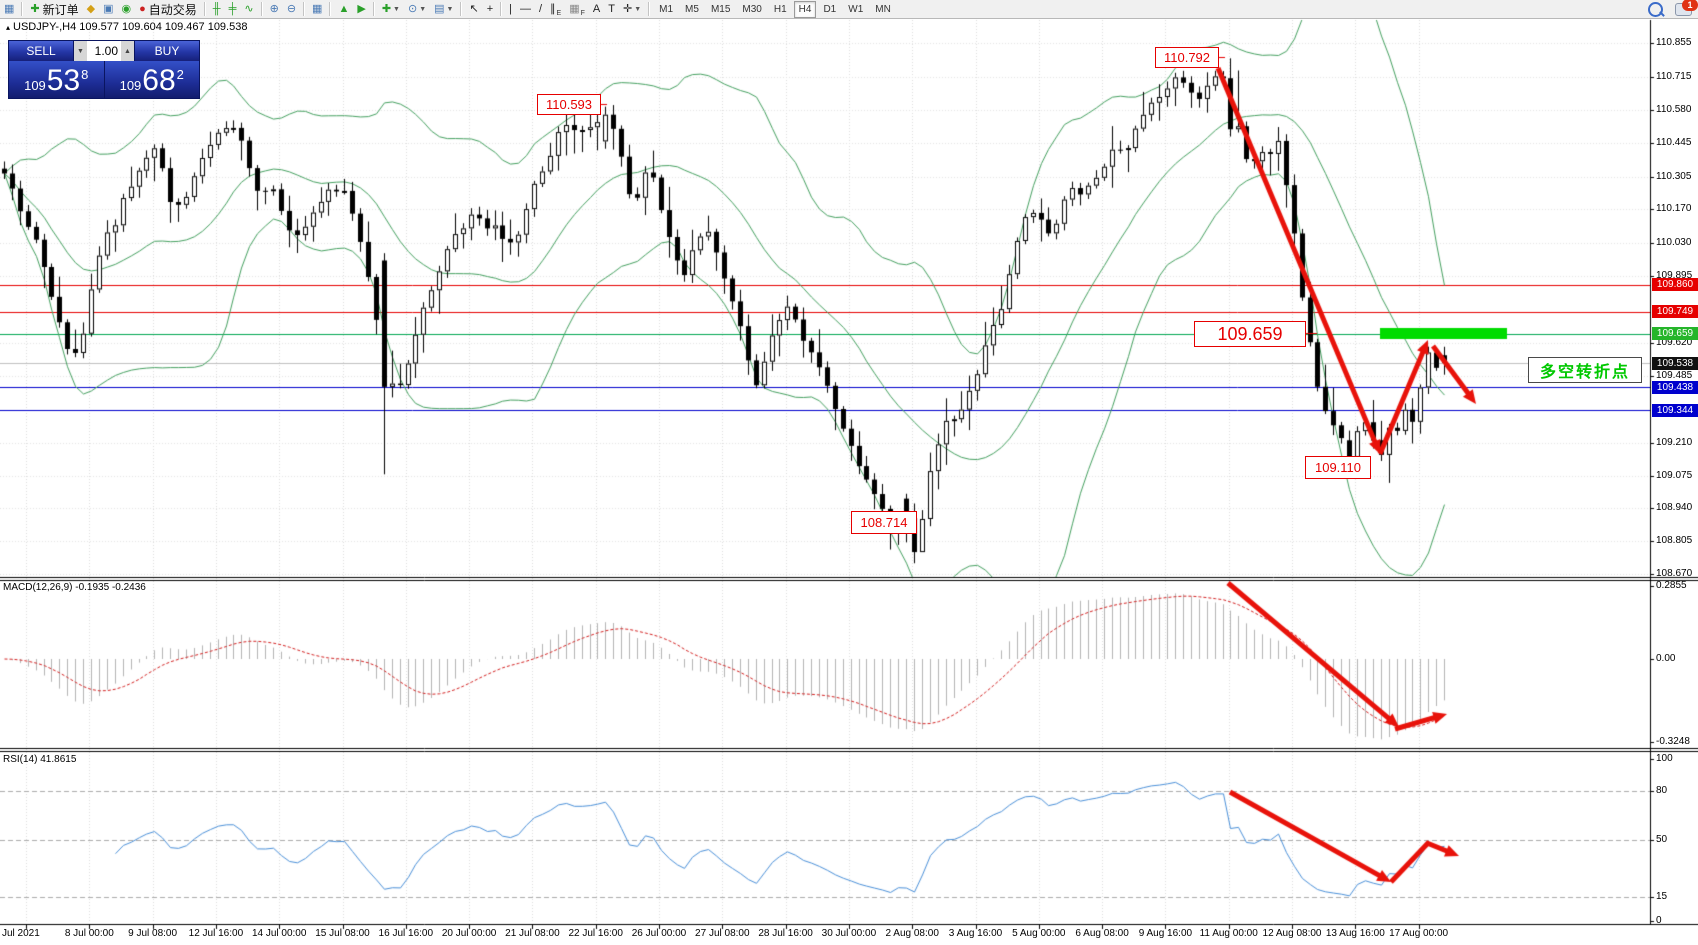 This screenshot has width=1698, height=945. I want to click on zoom-out-icon: ⊖, so click(291, 9).